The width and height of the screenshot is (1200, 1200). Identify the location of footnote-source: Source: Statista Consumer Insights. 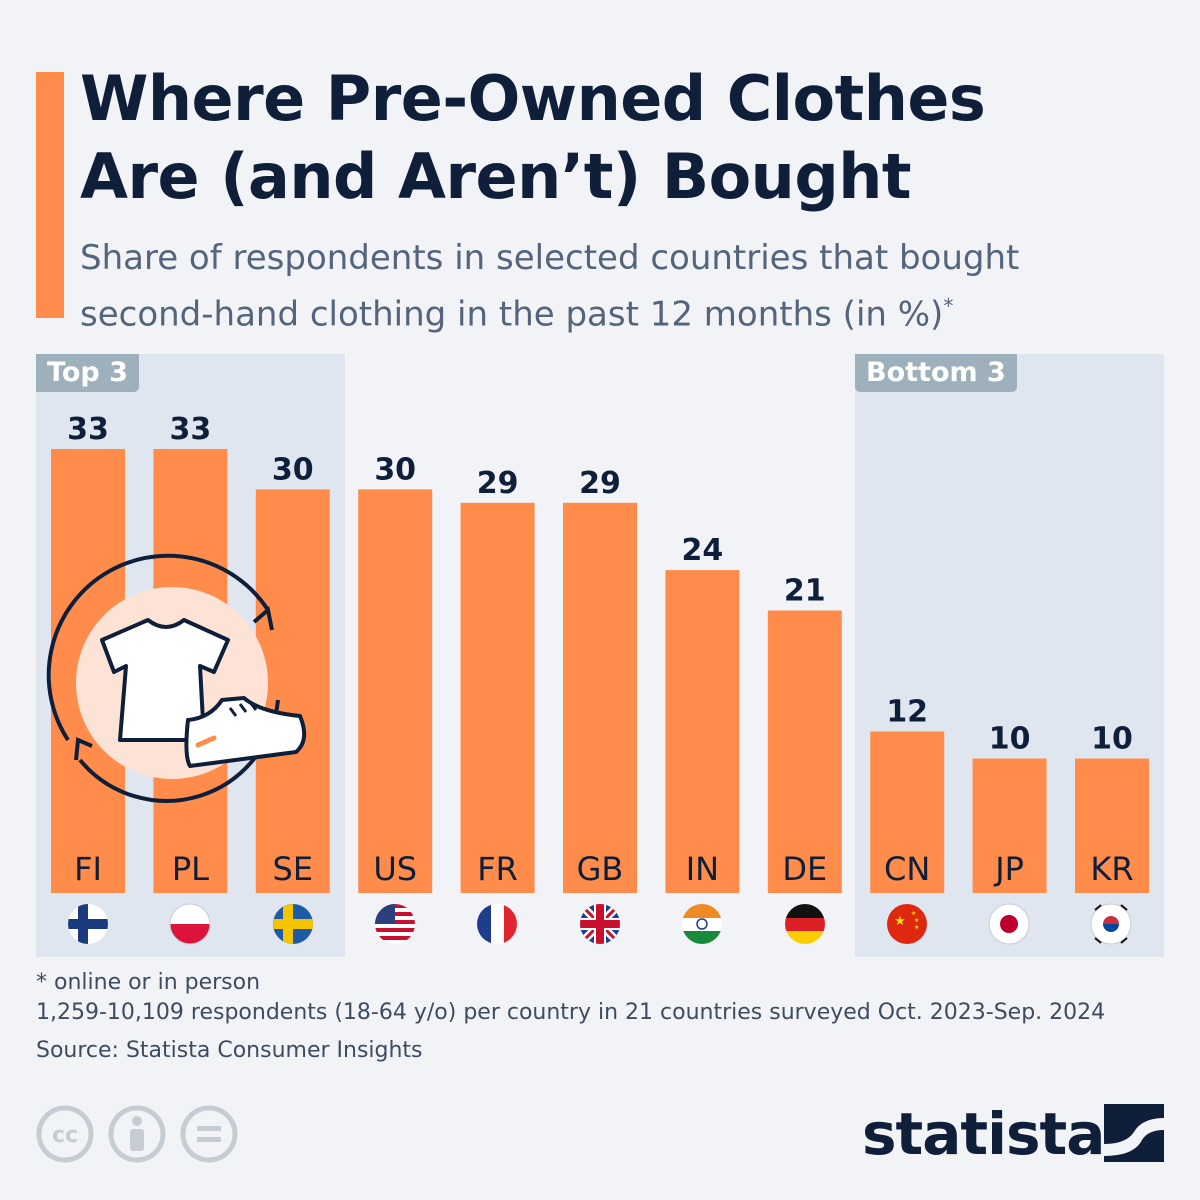
(229, 1050).